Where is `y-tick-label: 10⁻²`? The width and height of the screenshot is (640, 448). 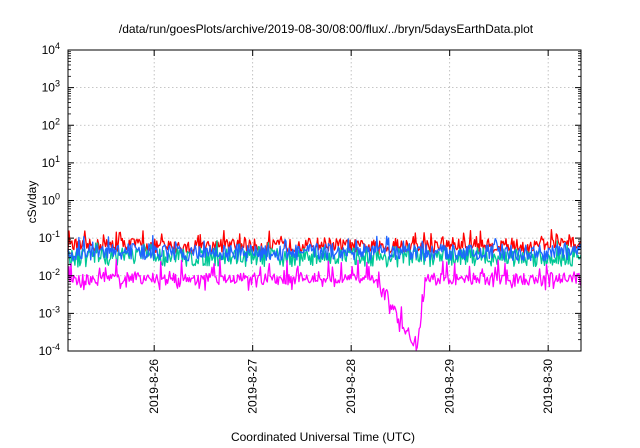 y-tick-label: 10⁻² is located at coordinates (49, 275).